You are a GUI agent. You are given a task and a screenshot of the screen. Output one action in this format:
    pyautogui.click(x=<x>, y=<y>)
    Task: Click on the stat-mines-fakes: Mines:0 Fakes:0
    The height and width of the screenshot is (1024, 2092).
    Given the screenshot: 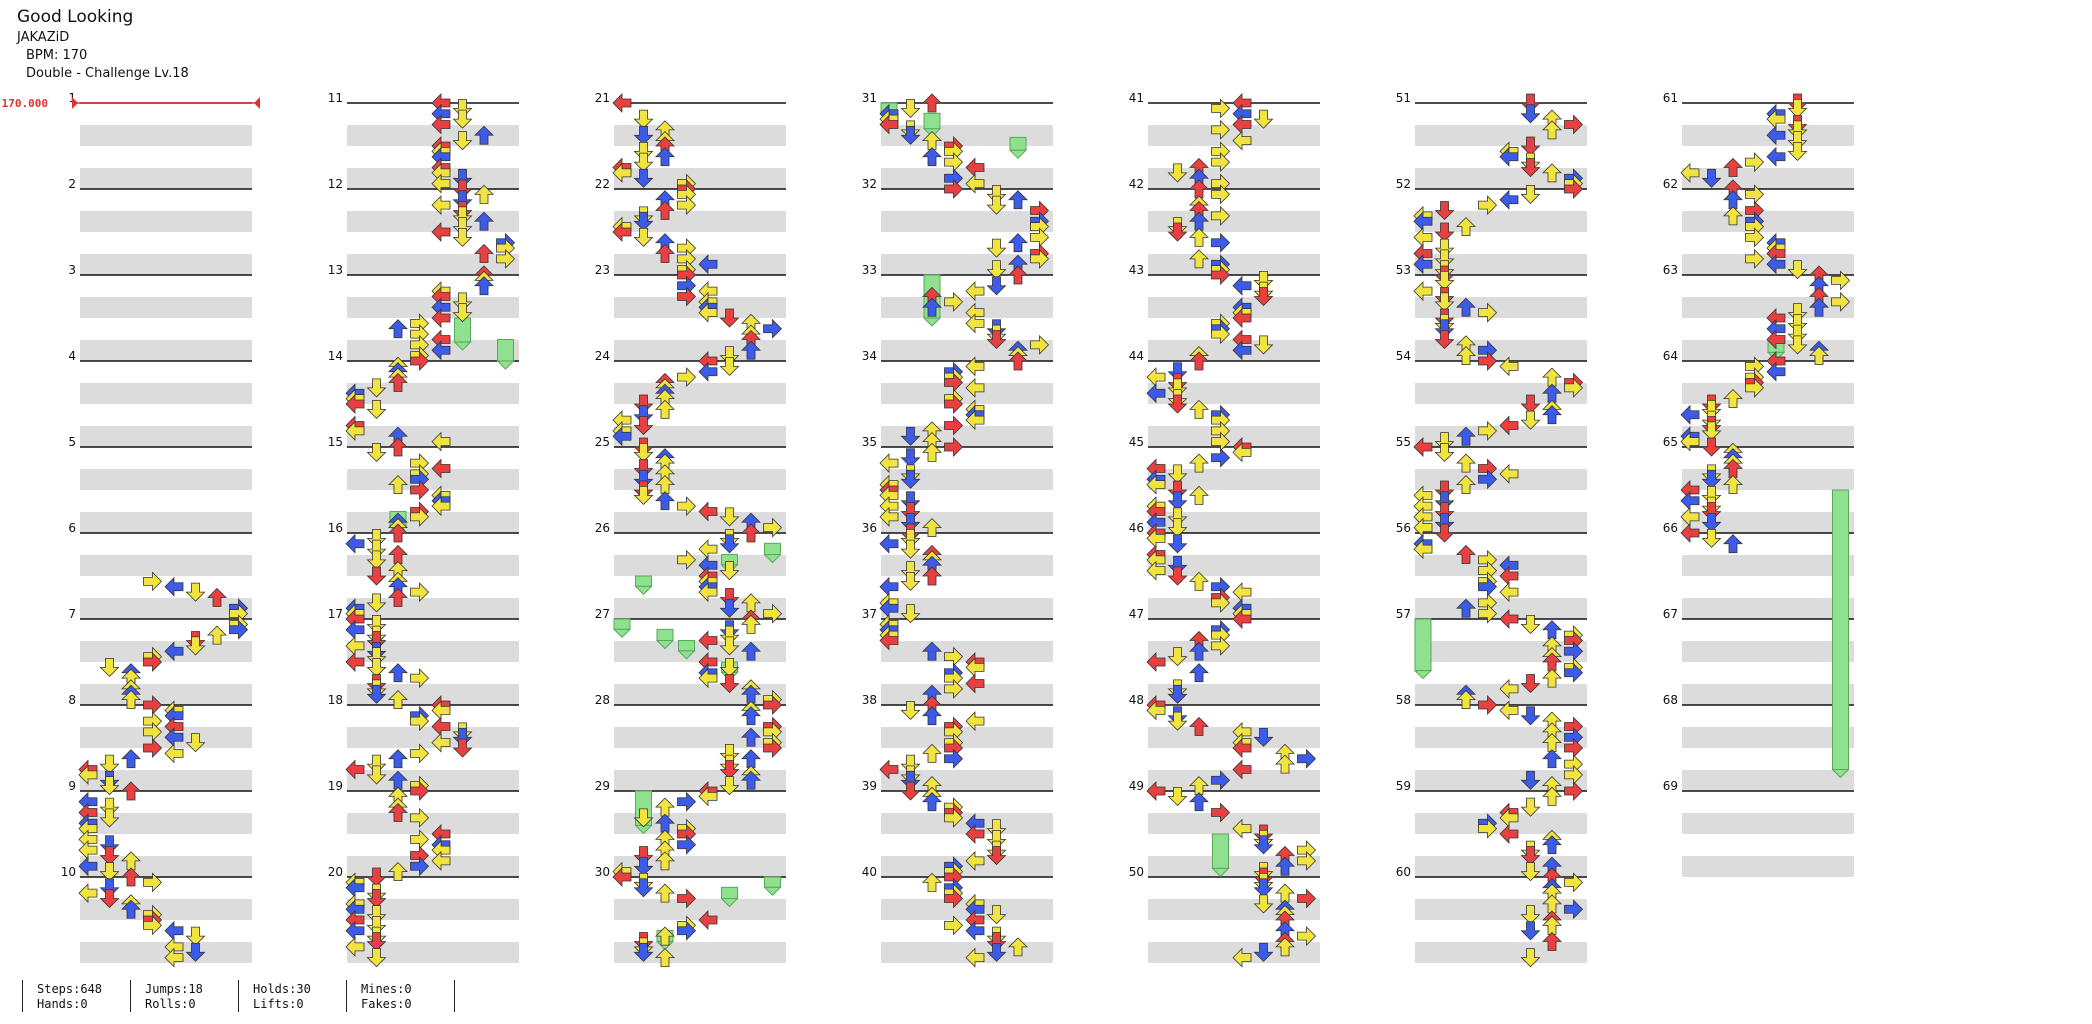 What is the action you would take?
    pyautogui.click(x=400, y=996)
    